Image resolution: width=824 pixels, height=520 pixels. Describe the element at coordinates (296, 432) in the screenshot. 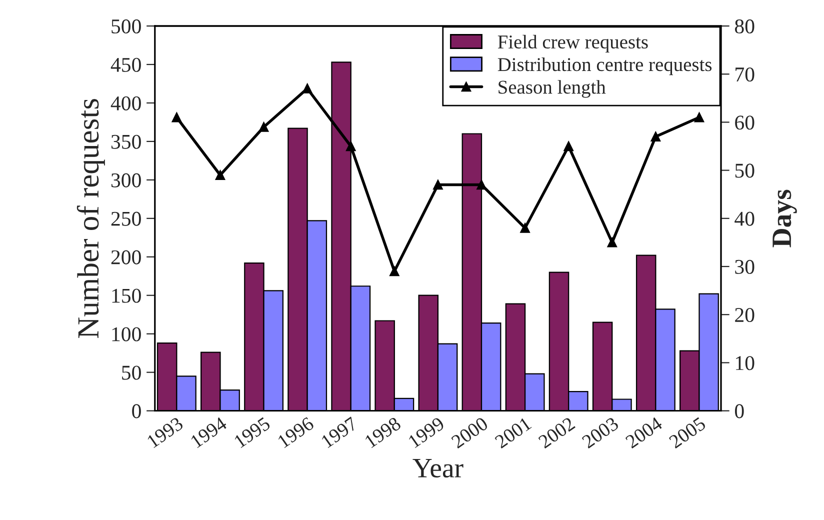

I see `x-tick-label: 1996` at that location.